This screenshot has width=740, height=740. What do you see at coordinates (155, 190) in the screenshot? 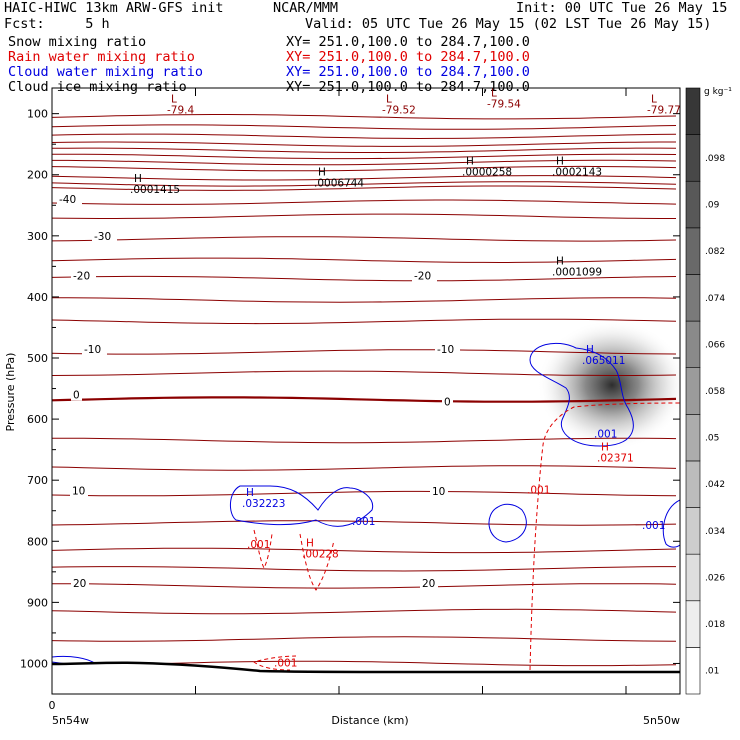
I see `extremum-value: .0001415` at bounding box center [155, 190].